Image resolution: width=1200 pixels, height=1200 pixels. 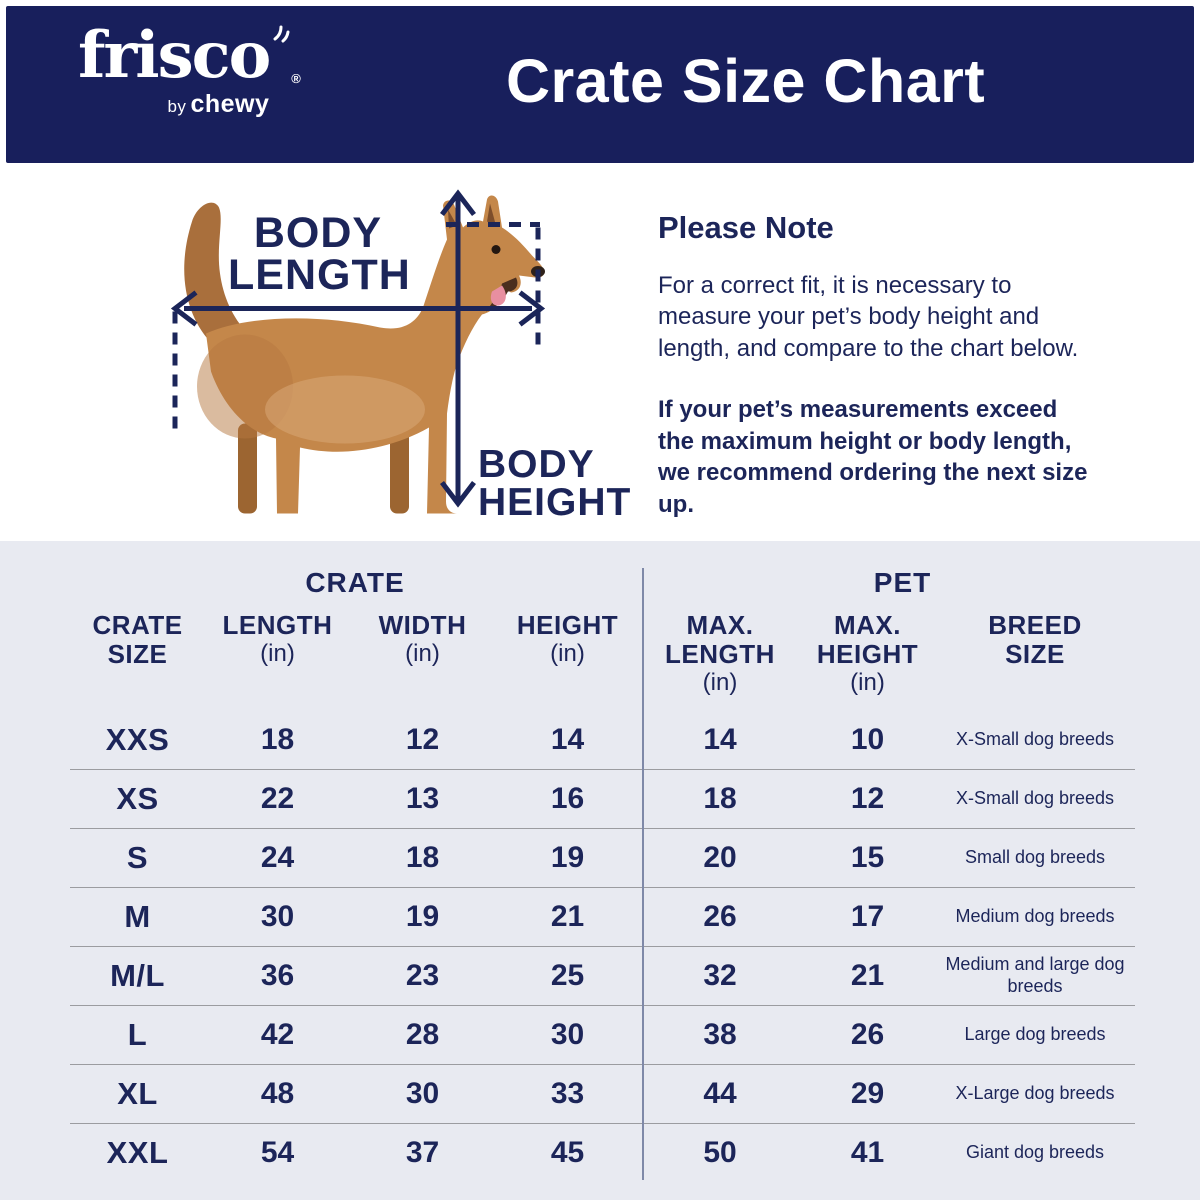 I want to click on cell-breed: X-Large dog breeds, so click(x=1035, y=1093).